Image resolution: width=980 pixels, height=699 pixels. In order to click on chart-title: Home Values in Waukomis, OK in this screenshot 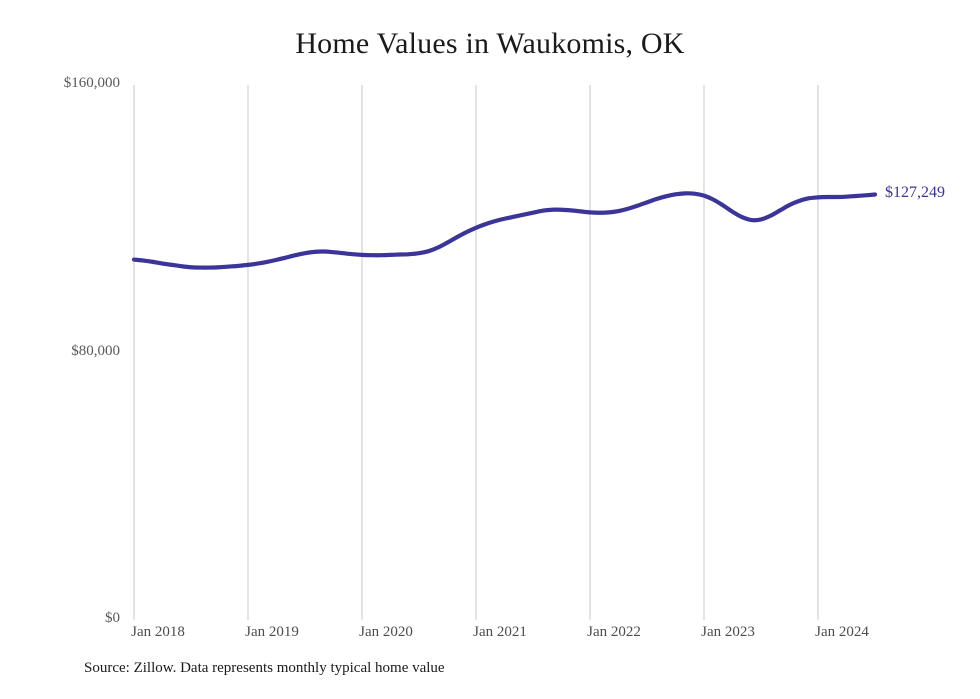, I will do `click(490, 43)`.